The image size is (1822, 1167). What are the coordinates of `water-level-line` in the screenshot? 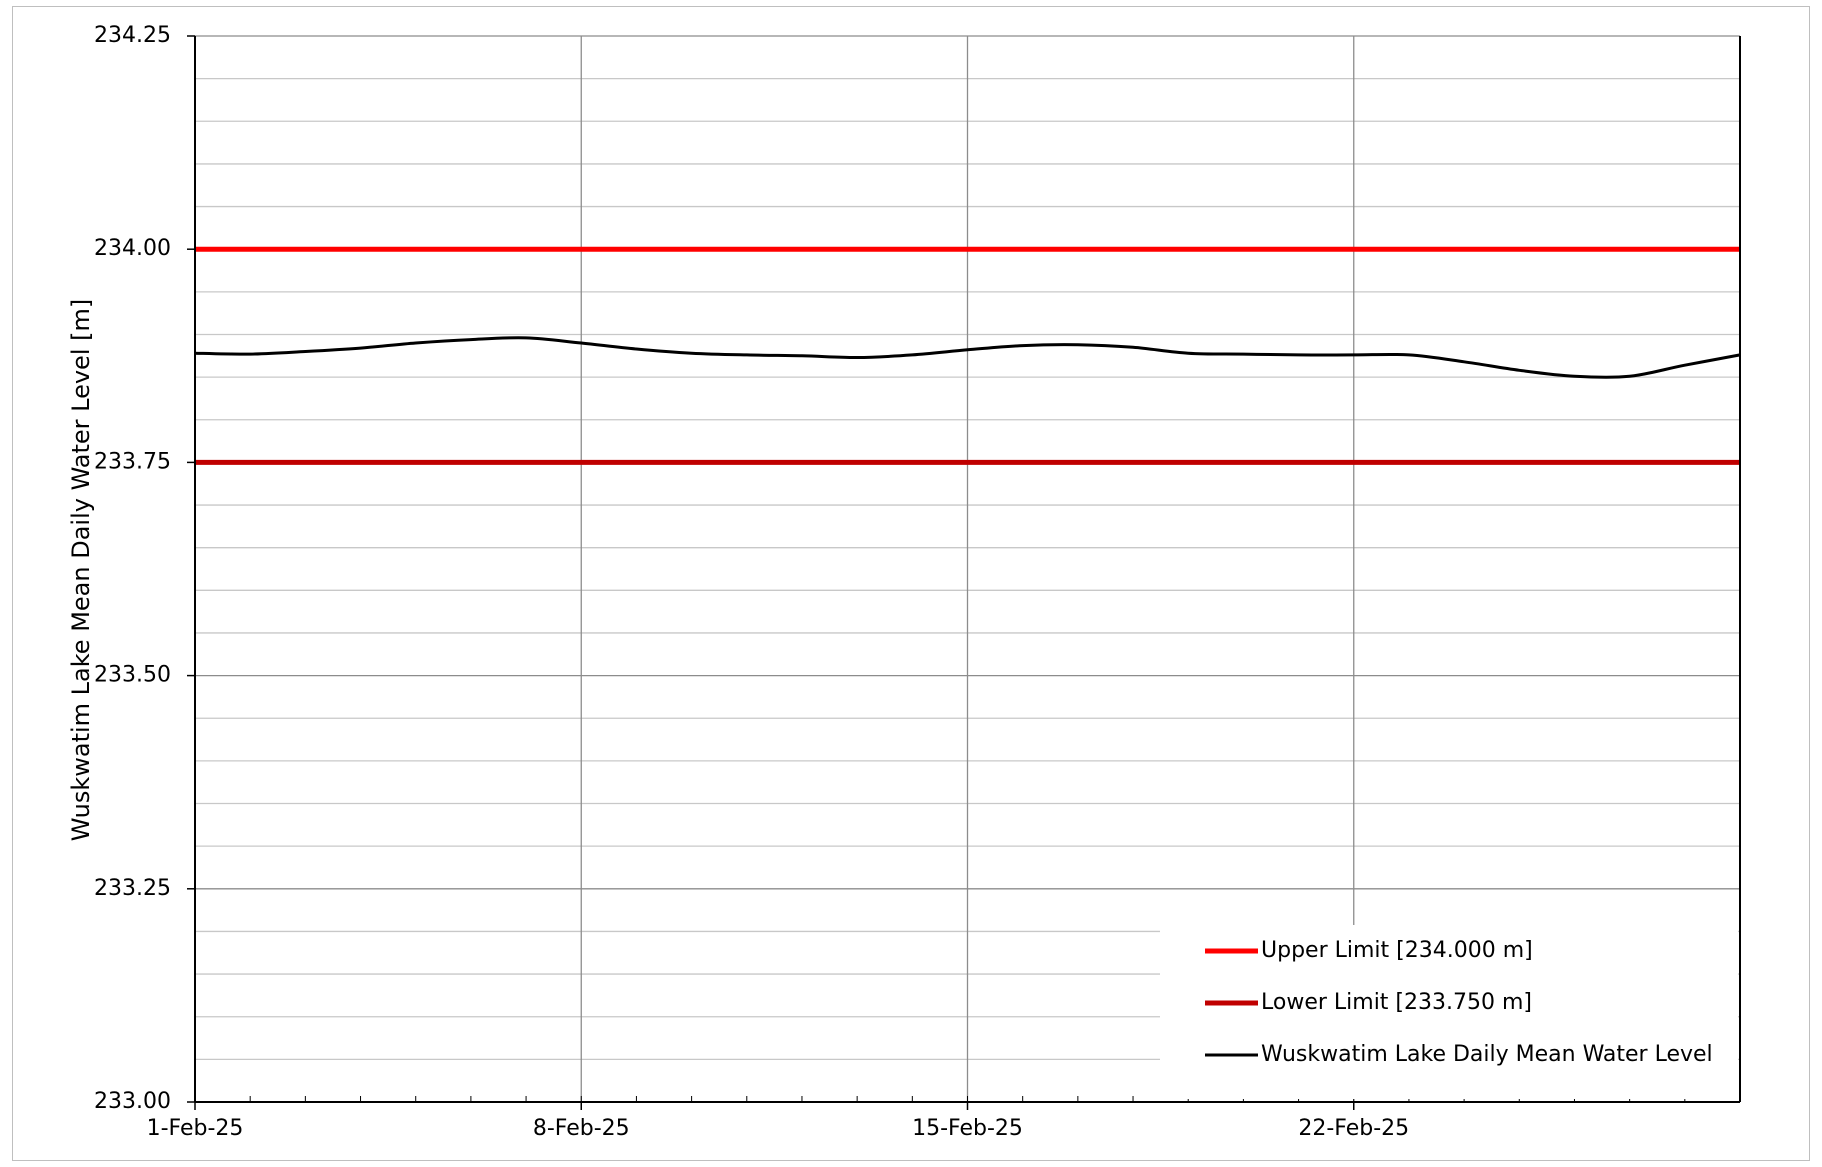 It's located at (967, 357).